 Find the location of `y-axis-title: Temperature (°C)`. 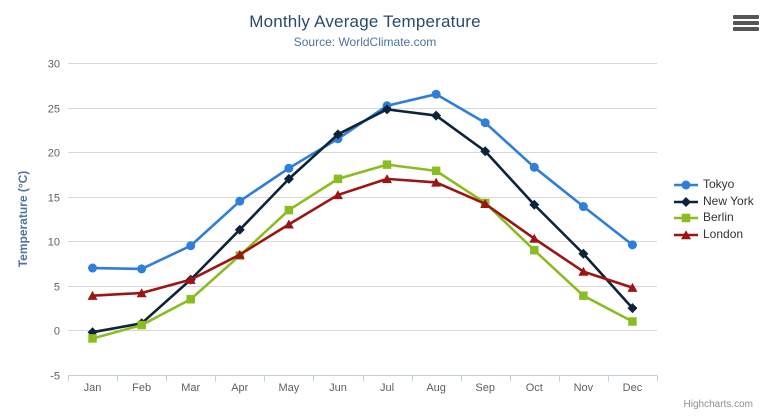

y-axis-title: Temperature (°C) is located at coordinates (23, 219).